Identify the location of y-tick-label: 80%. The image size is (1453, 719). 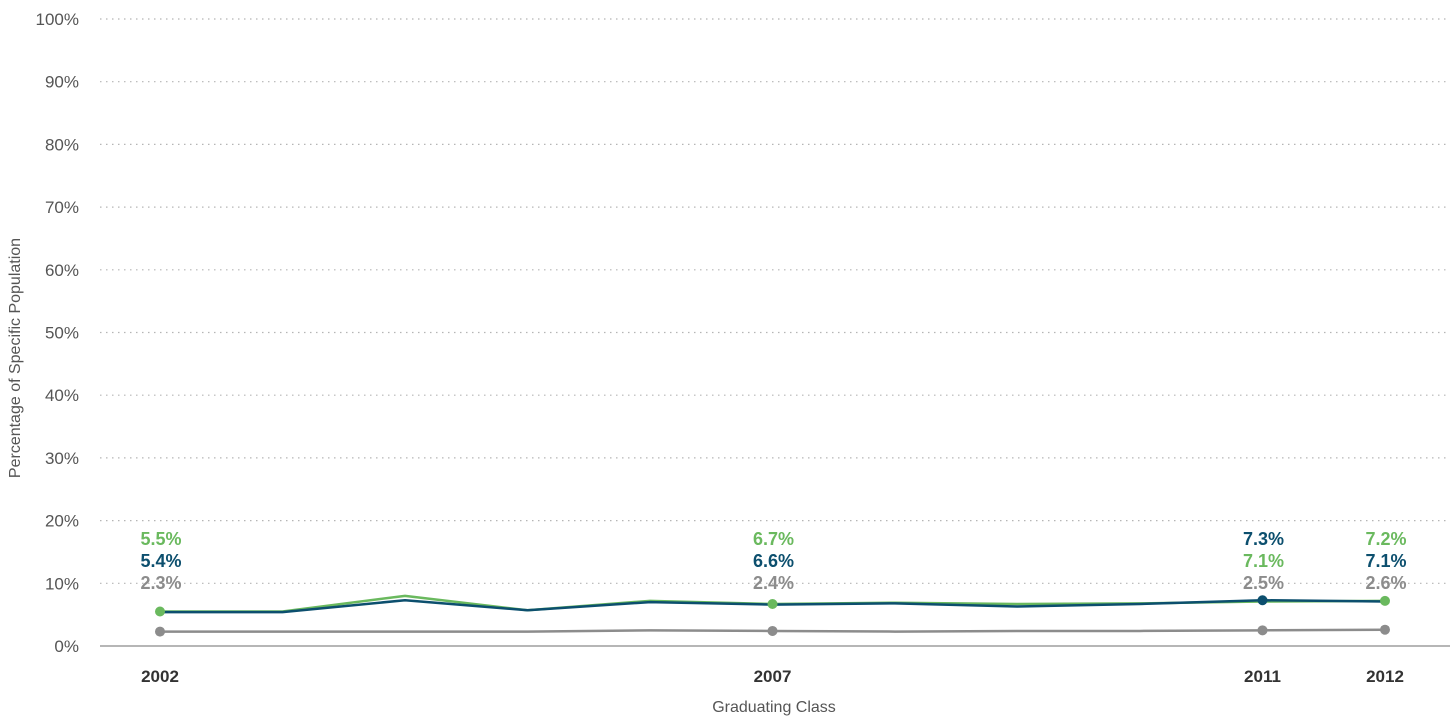
(62, 144).